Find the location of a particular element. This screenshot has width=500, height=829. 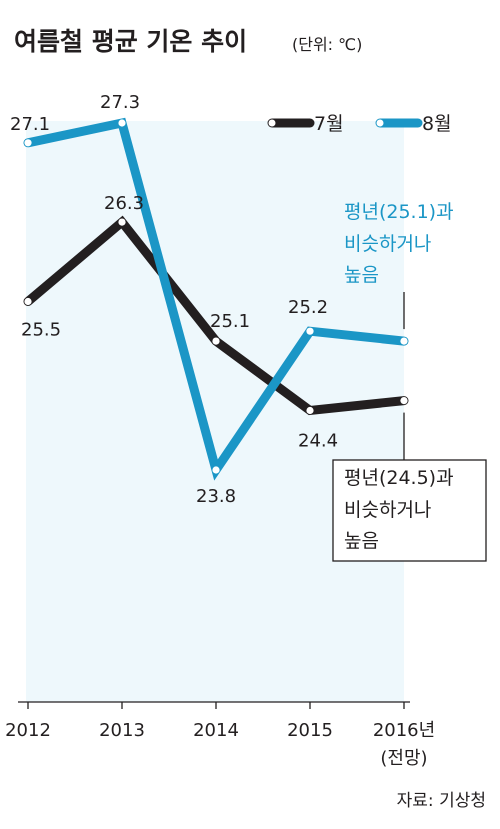

x-axis: 2012 2013 2014 2015 2016년 (전망) is located at coordinates (220, 735).